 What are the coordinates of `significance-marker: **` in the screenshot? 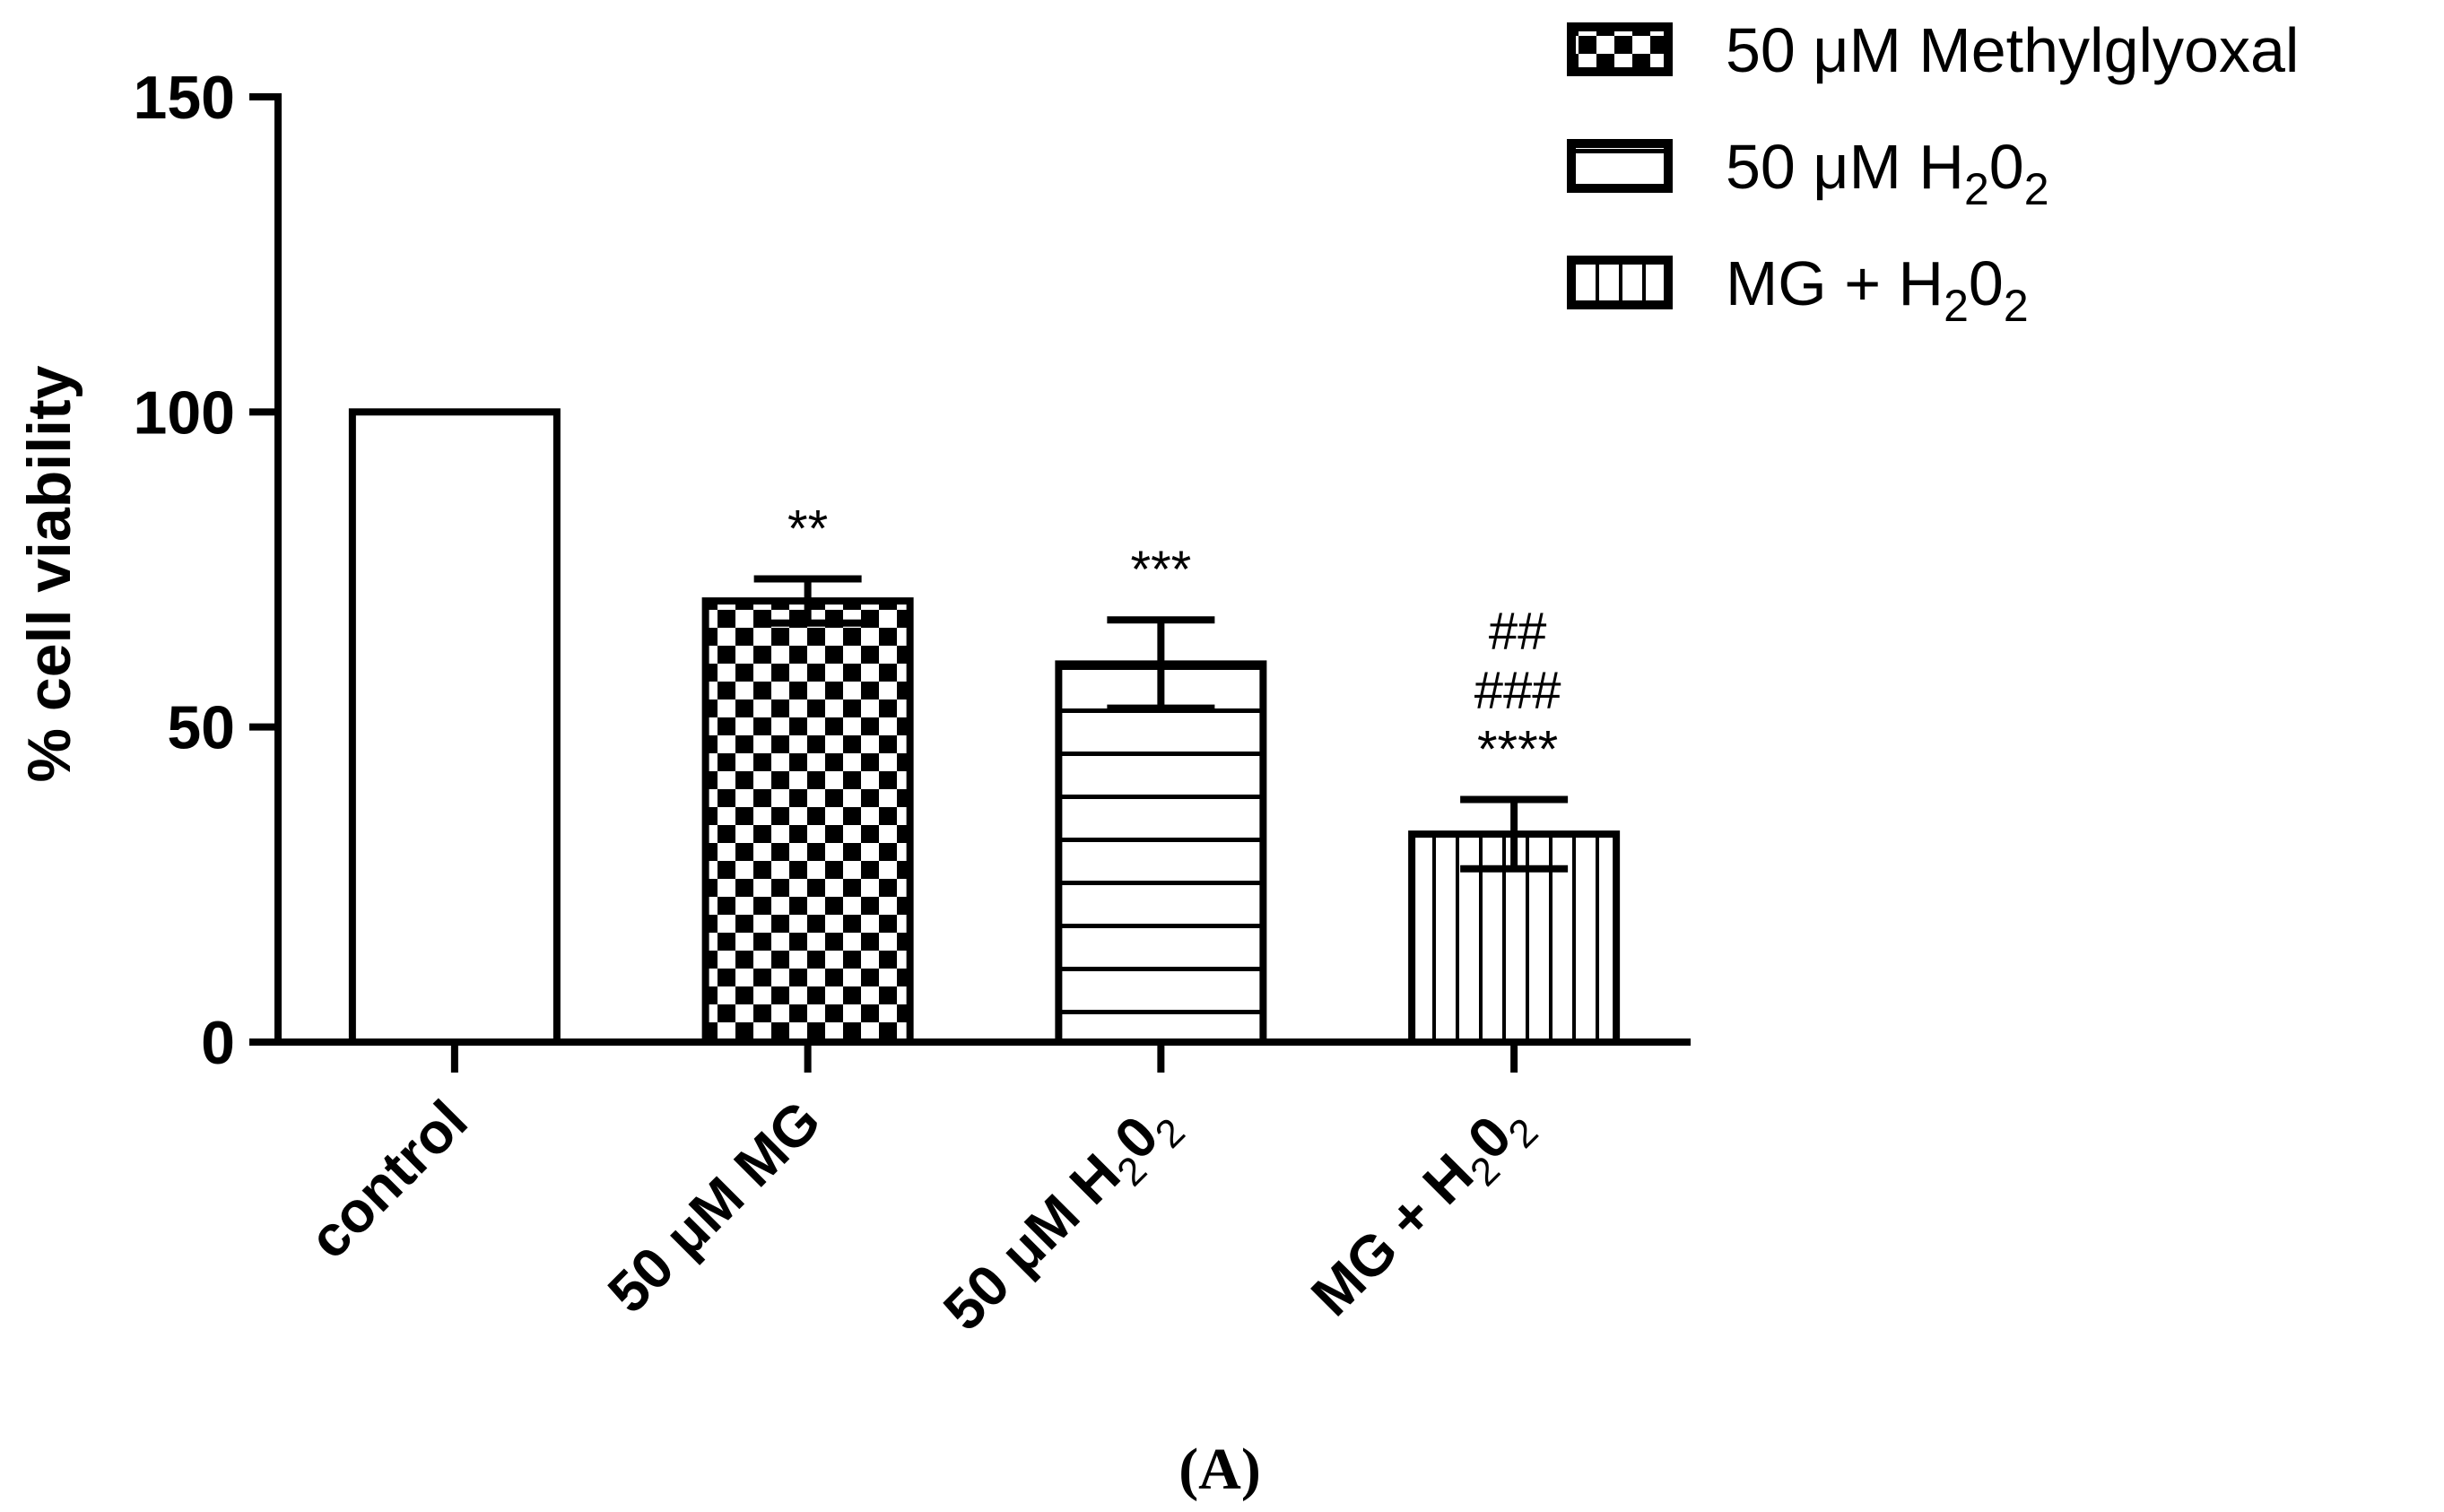 It's located at (807, 529).